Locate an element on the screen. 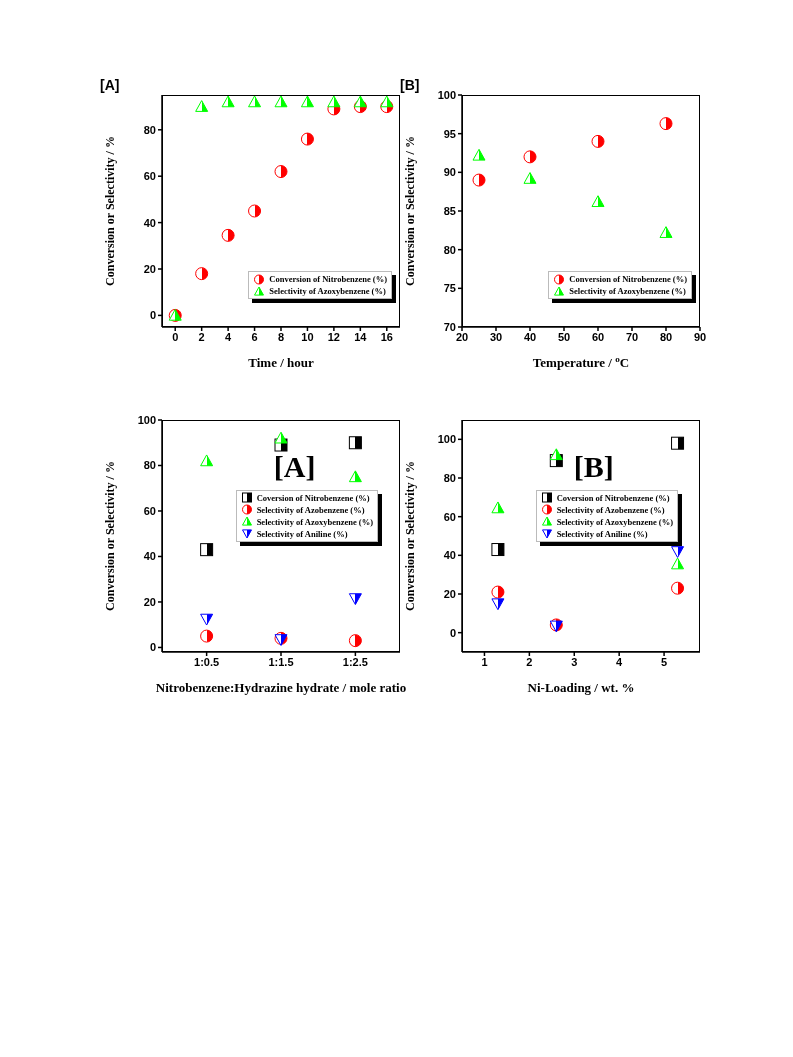 The width and height of the screenshot is (793, 1057). x-tick-label: 14 is located at coordinates (361, 336).